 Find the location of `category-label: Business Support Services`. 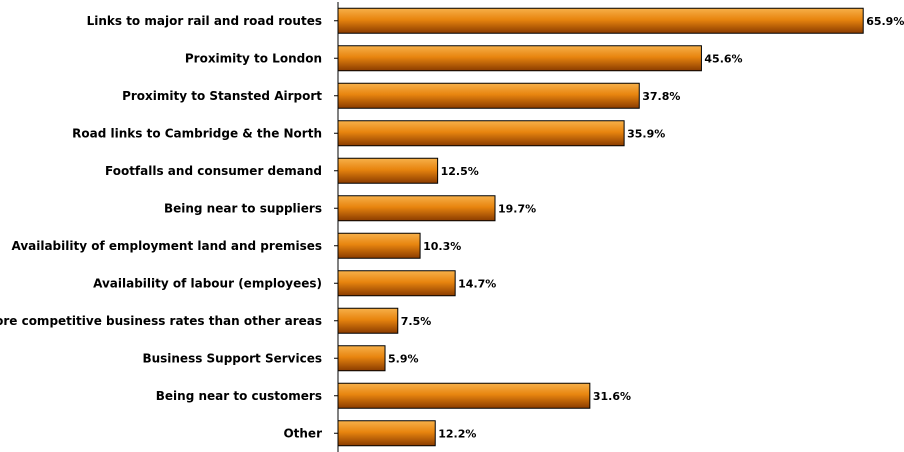

category-label: Business Support Services is located at coordinates (232, 358).